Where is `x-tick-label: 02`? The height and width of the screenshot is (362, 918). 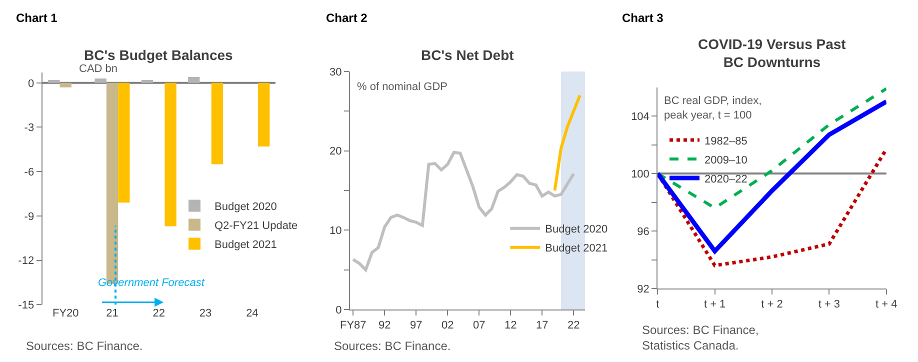
x-tick-label: 02 is located at coordinates (448, 326).